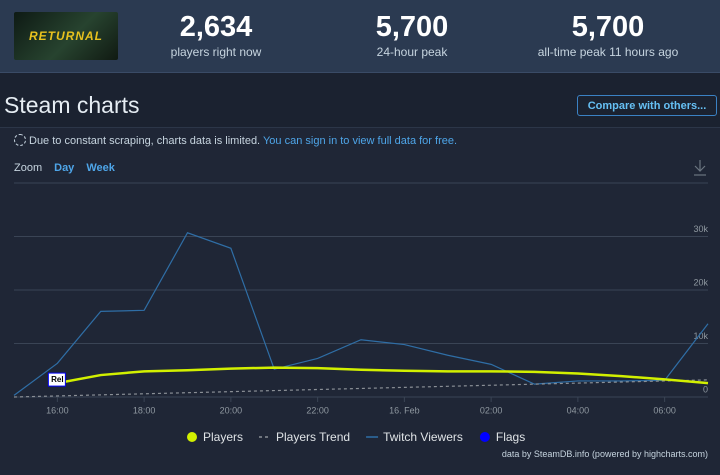  What do you see at coordinates (223, 437) in the screenshot?
I see `legend-label: Players` at bounding box center [223, 437].